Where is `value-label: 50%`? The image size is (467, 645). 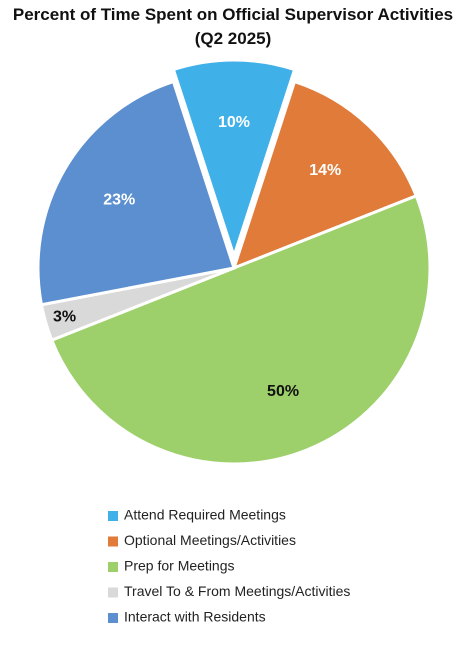
value-label: 50% is located at coordinates (283, 391).